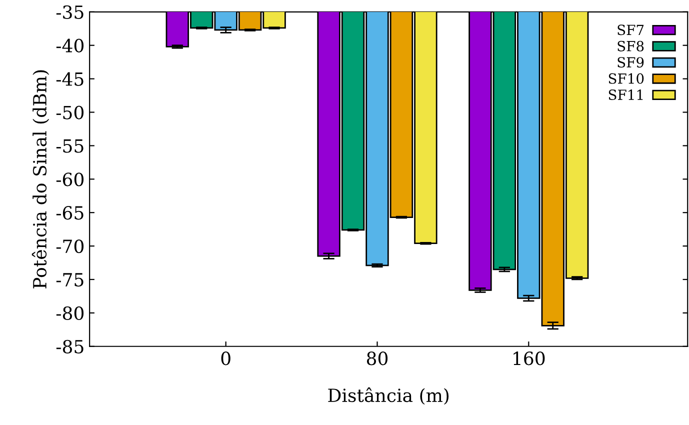 This screenshot has width=689, height=425. I want to click on y-tick-label: -65, so click(70, 213).